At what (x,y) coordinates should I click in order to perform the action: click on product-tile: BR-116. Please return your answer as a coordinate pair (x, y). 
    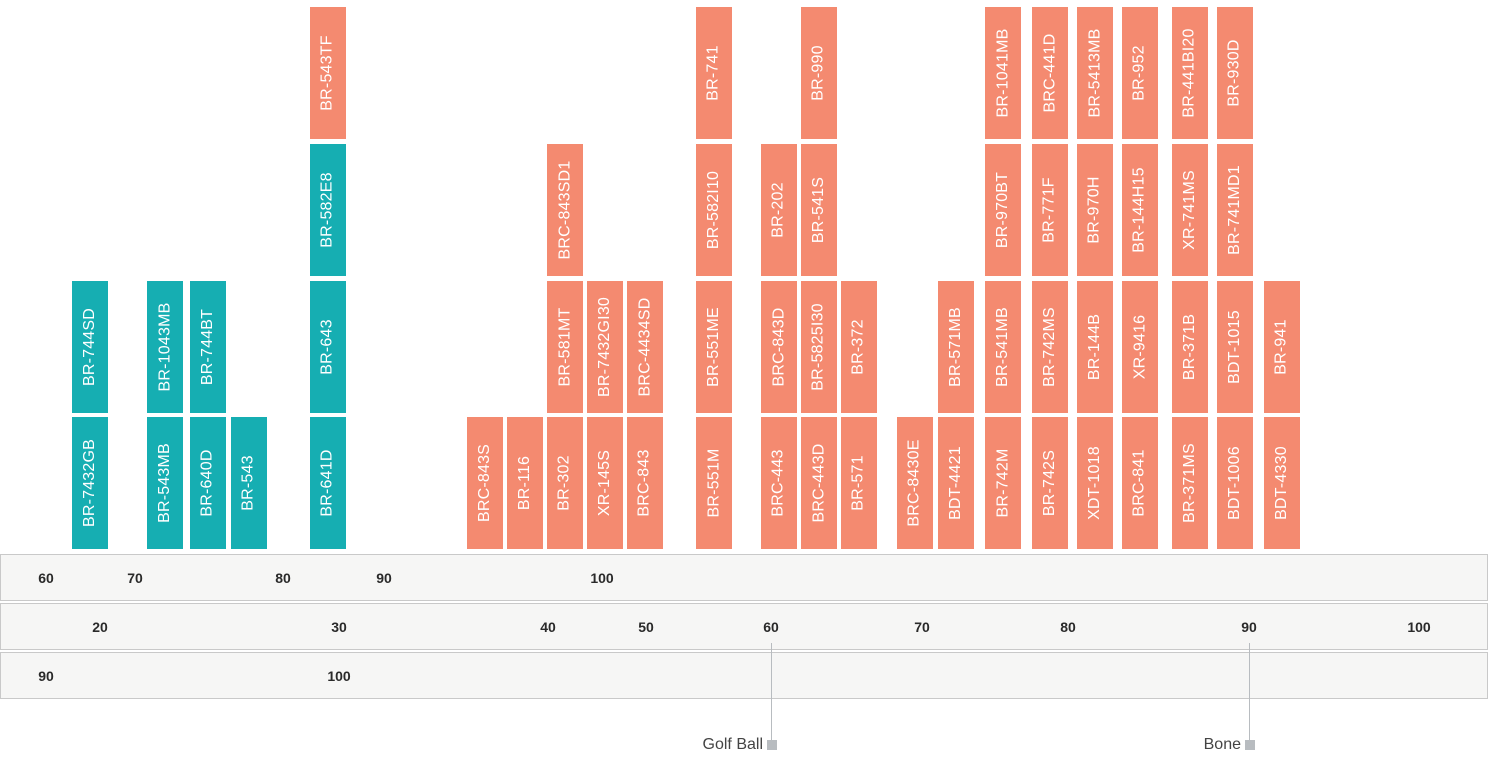
    Looking at the image, I should click on (525, 483).